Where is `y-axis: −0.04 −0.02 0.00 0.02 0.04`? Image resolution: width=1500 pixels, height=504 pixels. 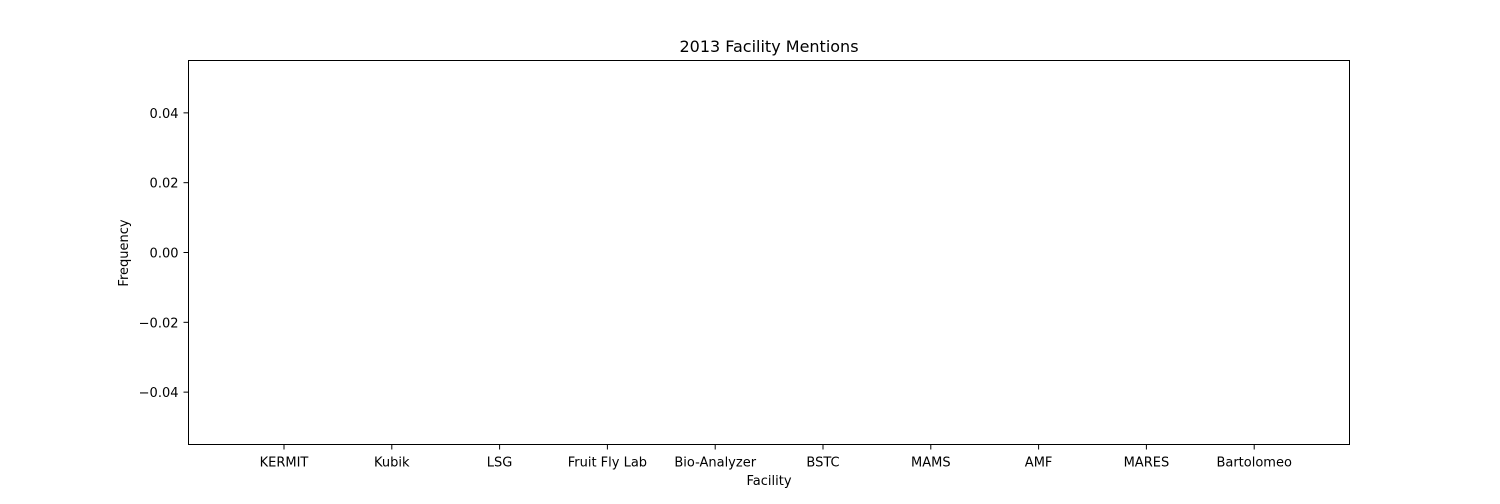
y-axis: −0.04 −0.02 0.00 0.02 0.04 is located at coordinates (164, 254).